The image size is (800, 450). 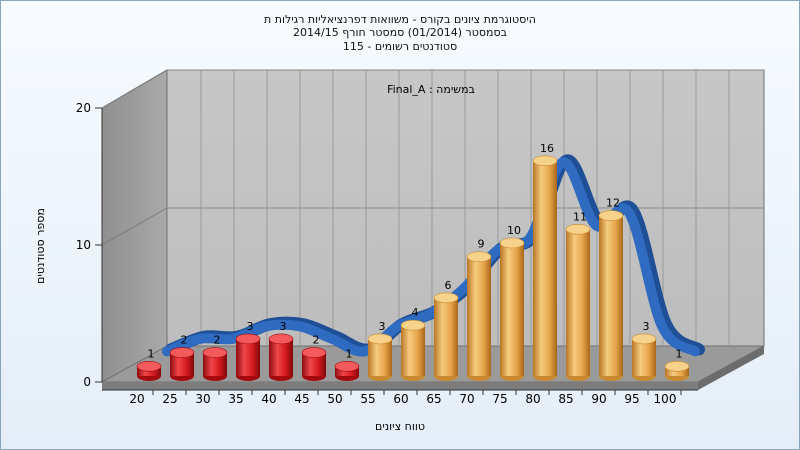 I want to click on bar-value-label: 4, so click(x=415, y=312).